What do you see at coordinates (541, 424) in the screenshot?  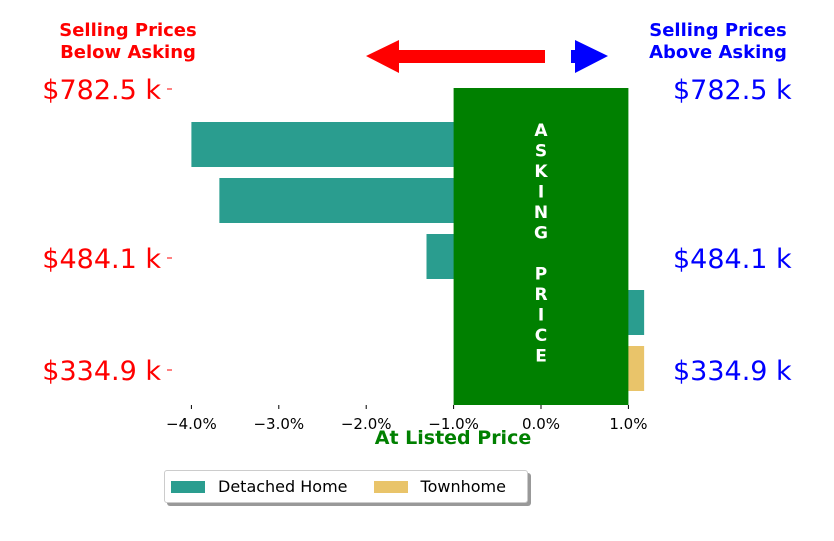 I see `x-tick-label: 0.0%` at bounding box center [541, 424].